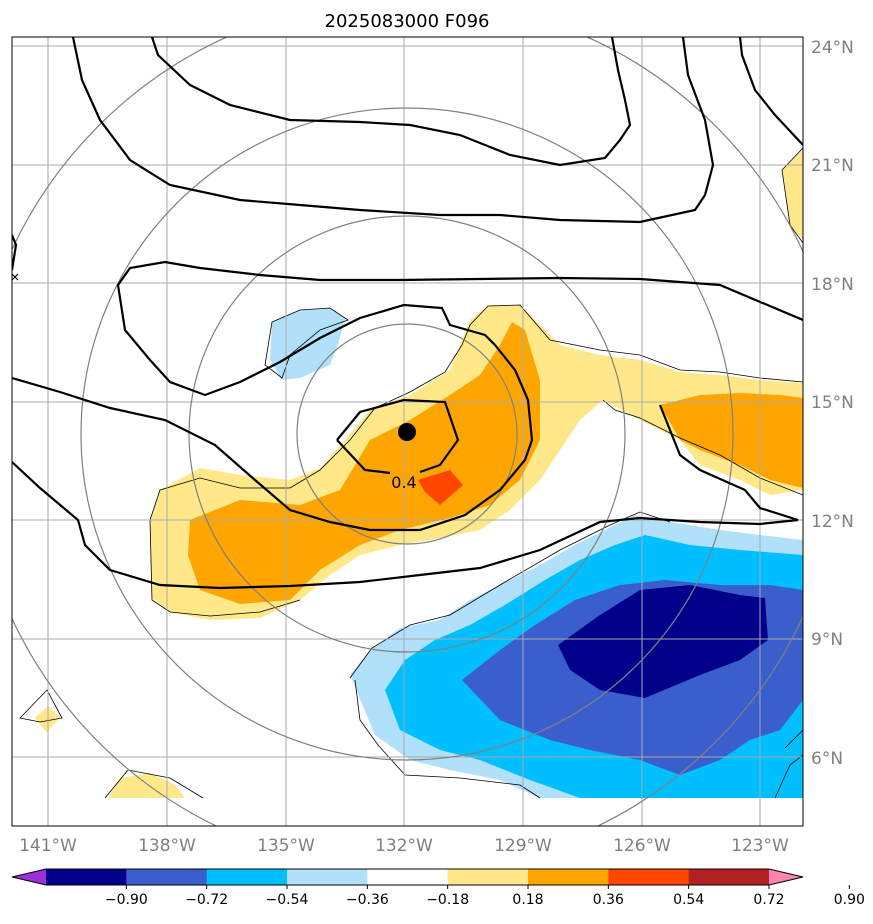 Image resolution: width=873 pixels, height=924 pixels. I want to click on colorbar-tick-label: 0.72, so click(768, 900).